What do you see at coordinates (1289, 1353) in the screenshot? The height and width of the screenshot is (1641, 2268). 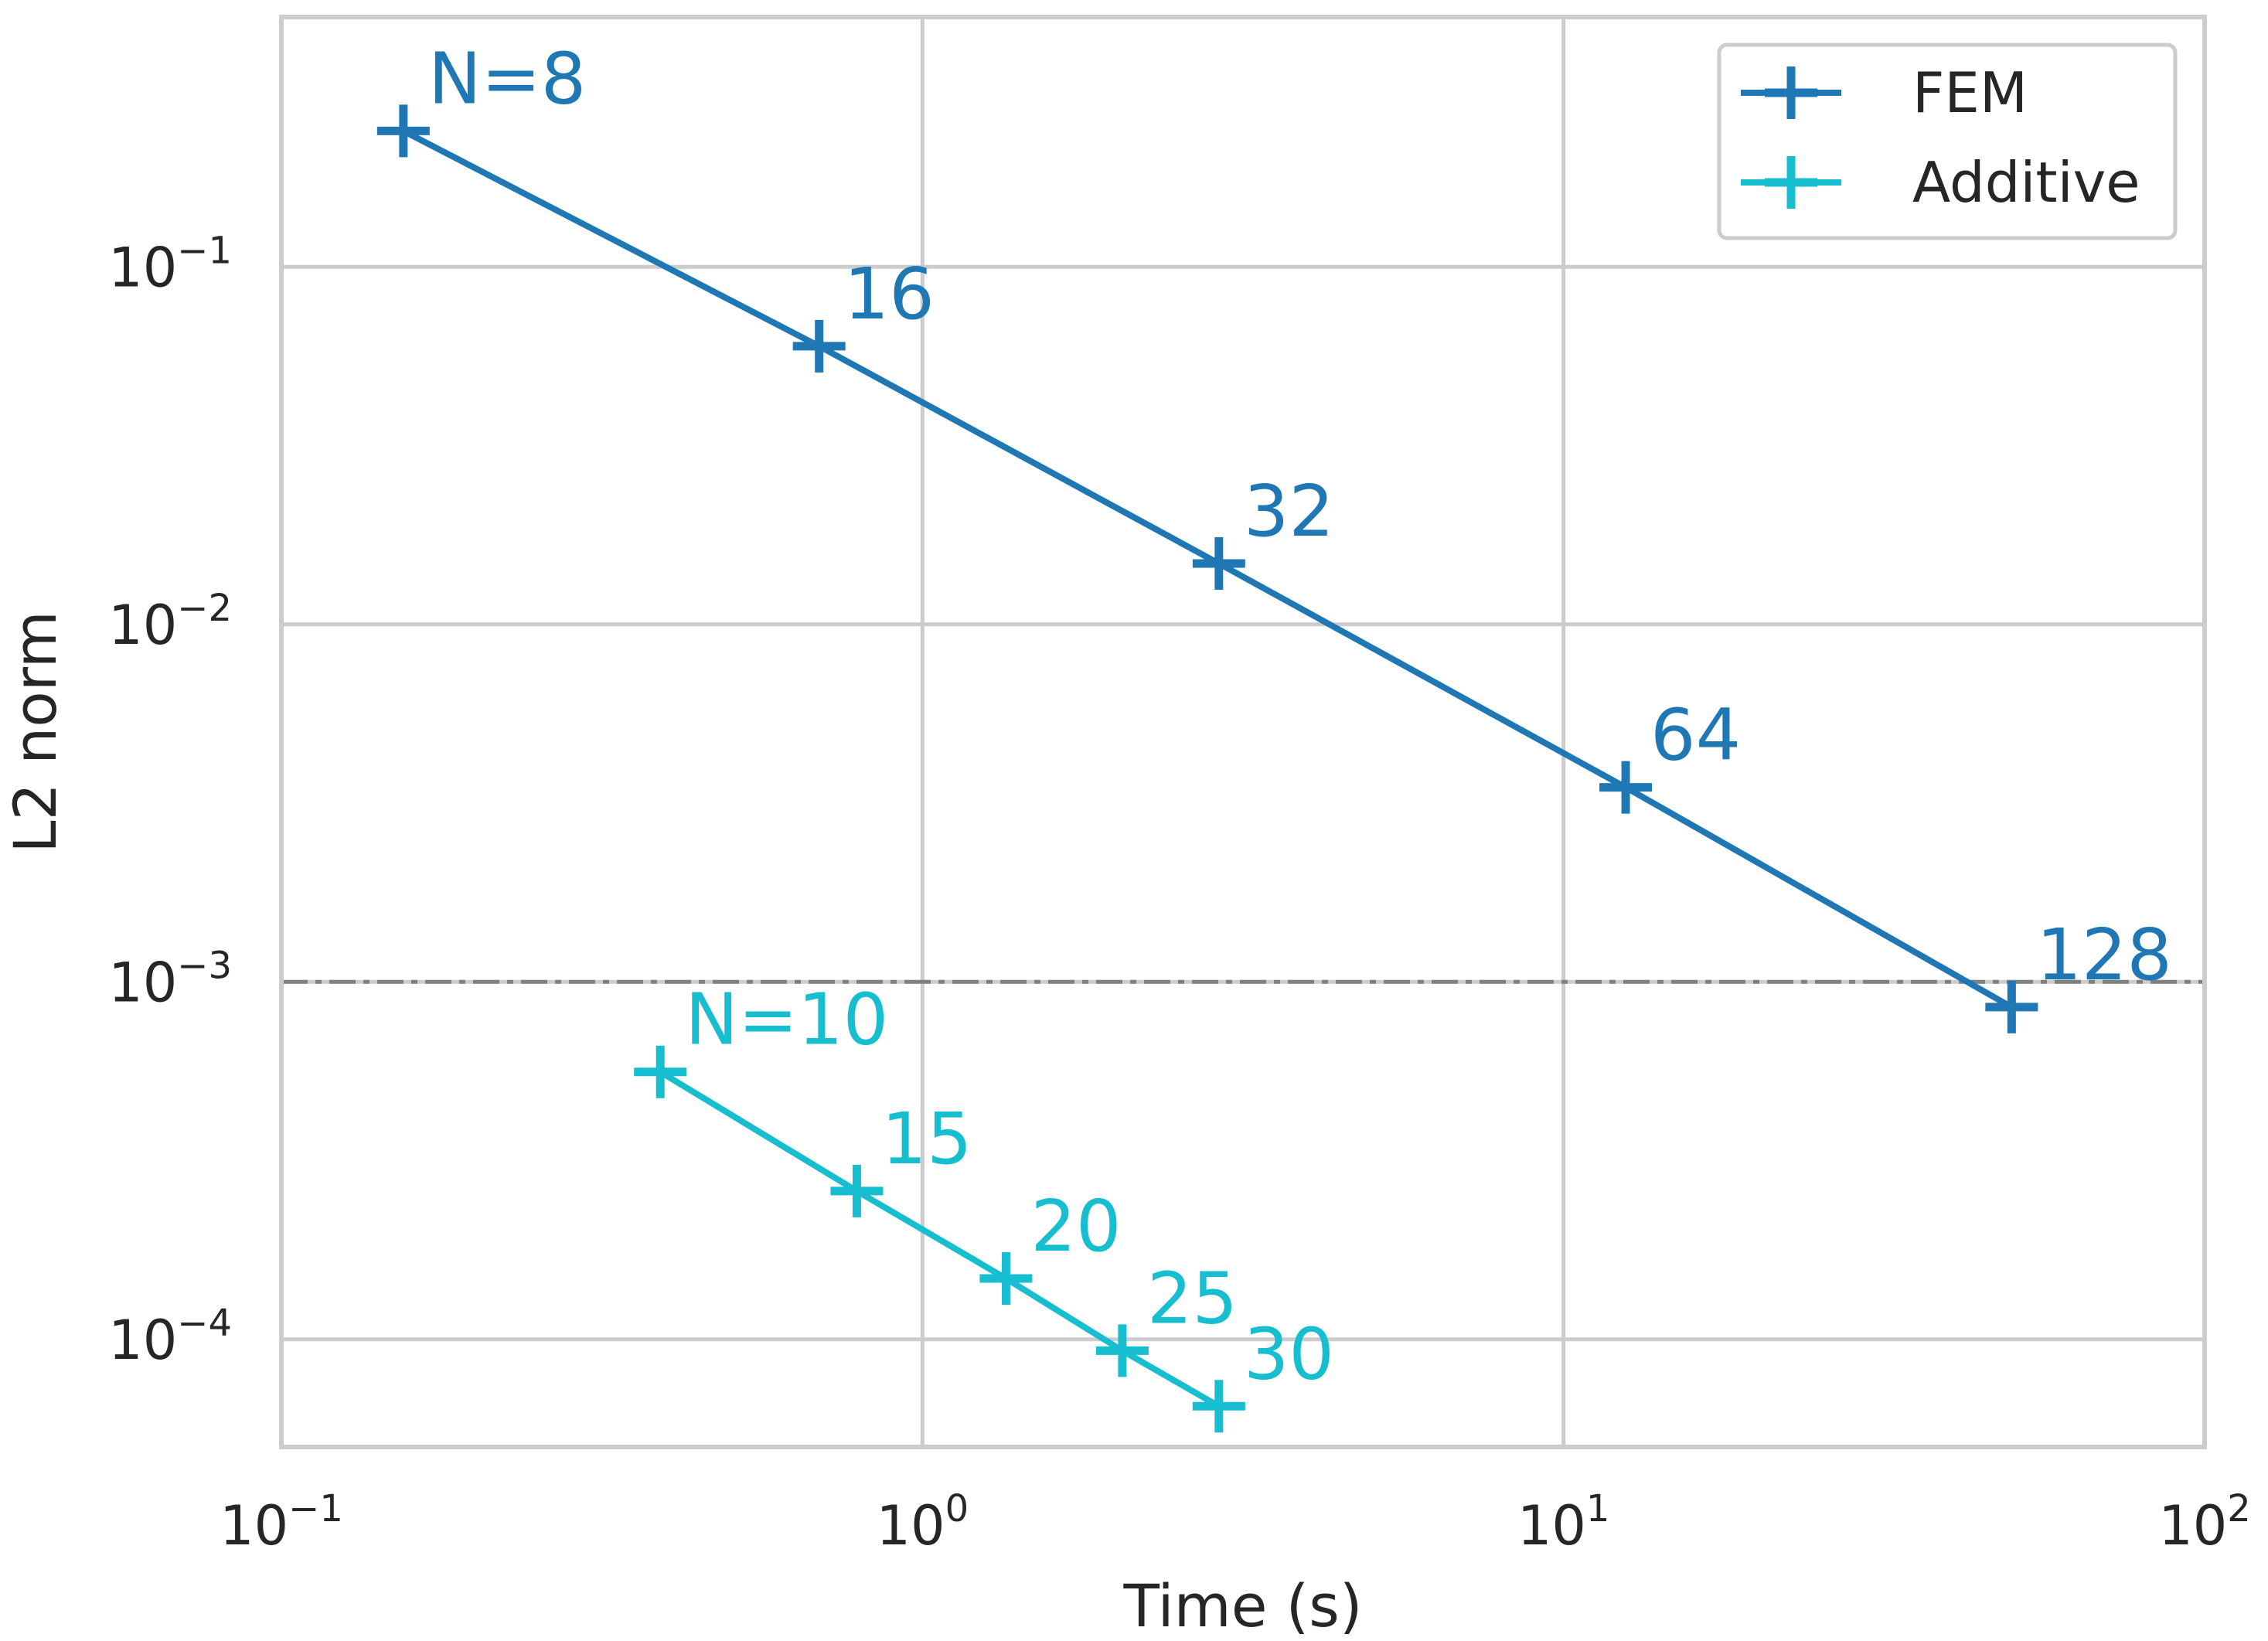 I see `series-1-point-label-4: 30` at bounding box center [1289, 1353].